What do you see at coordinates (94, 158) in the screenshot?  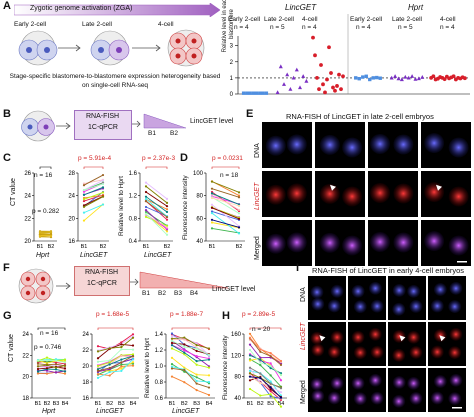 I see `c-lincget-p: p = 5.91e-4` at bounding box center [94, 158].